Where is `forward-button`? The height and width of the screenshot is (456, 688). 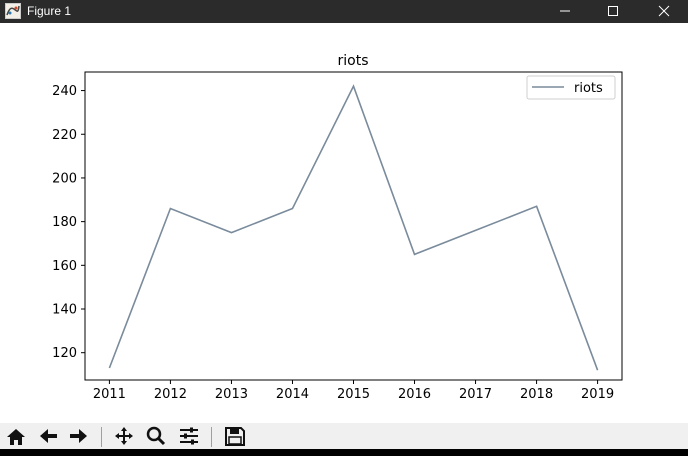
forward-button is located at coordinates (79, 438).